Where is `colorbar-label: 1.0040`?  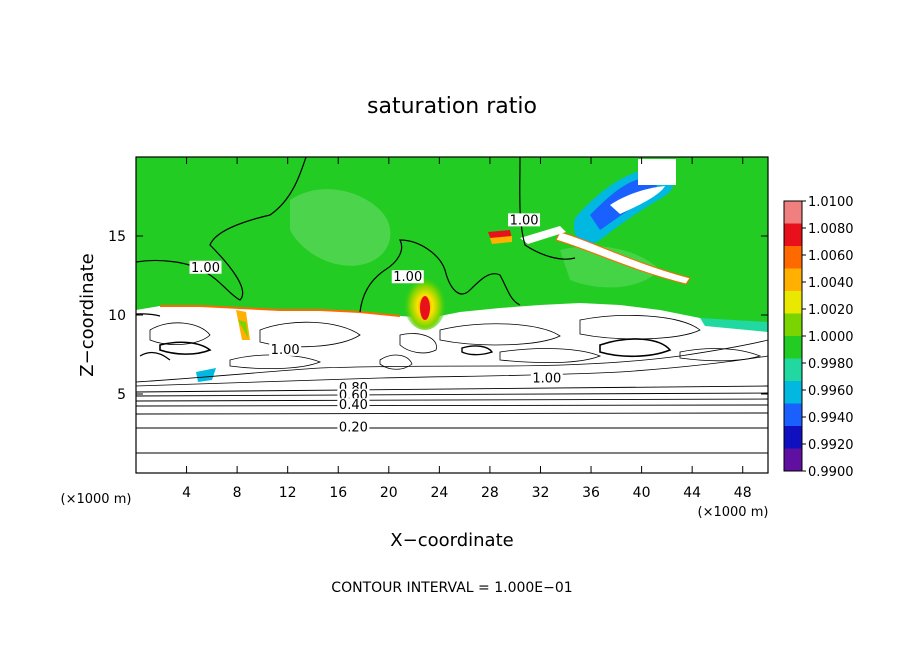 colorbar-label: 1.0040 is located at coordinates (831, 283).